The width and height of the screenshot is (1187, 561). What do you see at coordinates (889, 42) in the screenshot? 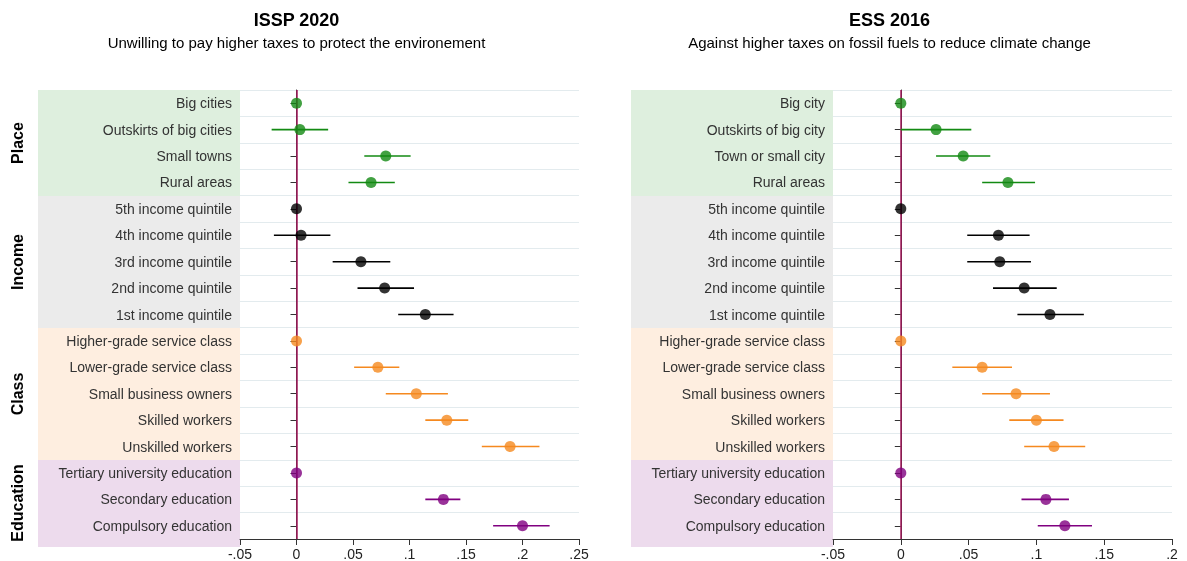
I see `chart-subtitle: Against higher taxes on fossil fuels to reduce climate change` at bounding box center [889, 42].